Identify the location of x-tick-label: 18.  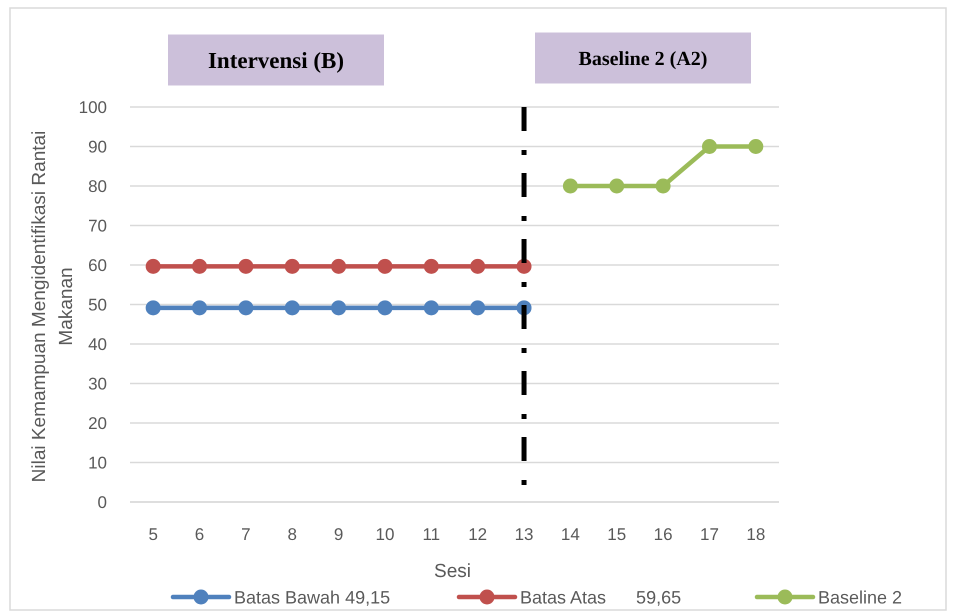
(756, 534).